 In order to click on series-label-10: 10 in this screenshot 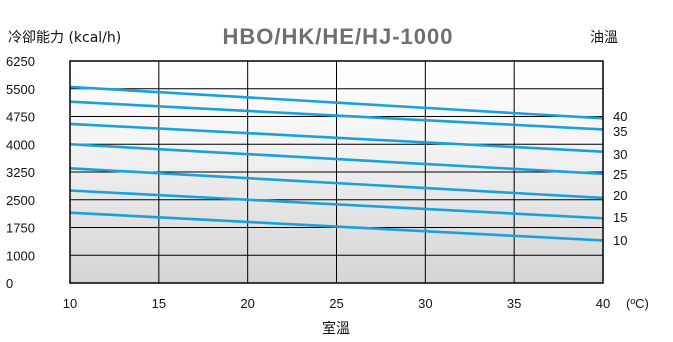, I will do `click(620, 240)`.